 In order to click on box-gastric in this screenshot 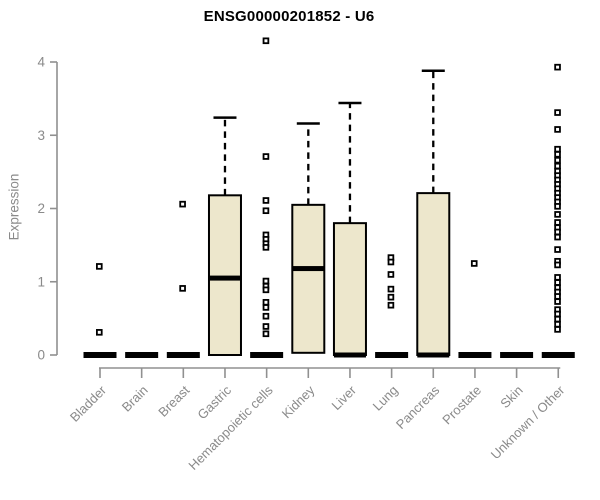, I will do `click(224, 275)`.